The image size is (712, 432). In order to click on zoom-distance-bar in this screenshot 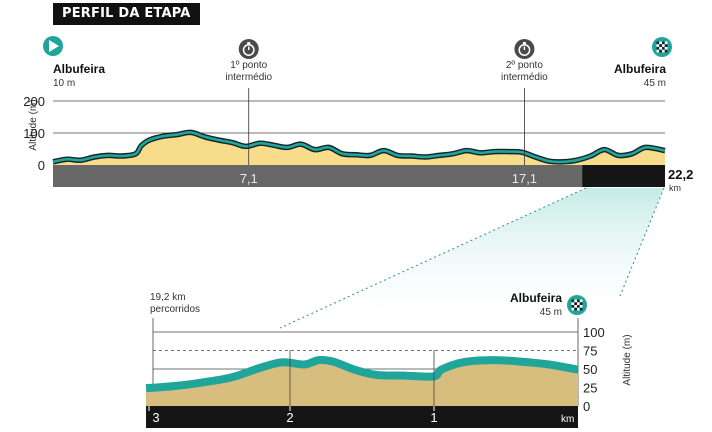, I will do `click(362, 417)`.